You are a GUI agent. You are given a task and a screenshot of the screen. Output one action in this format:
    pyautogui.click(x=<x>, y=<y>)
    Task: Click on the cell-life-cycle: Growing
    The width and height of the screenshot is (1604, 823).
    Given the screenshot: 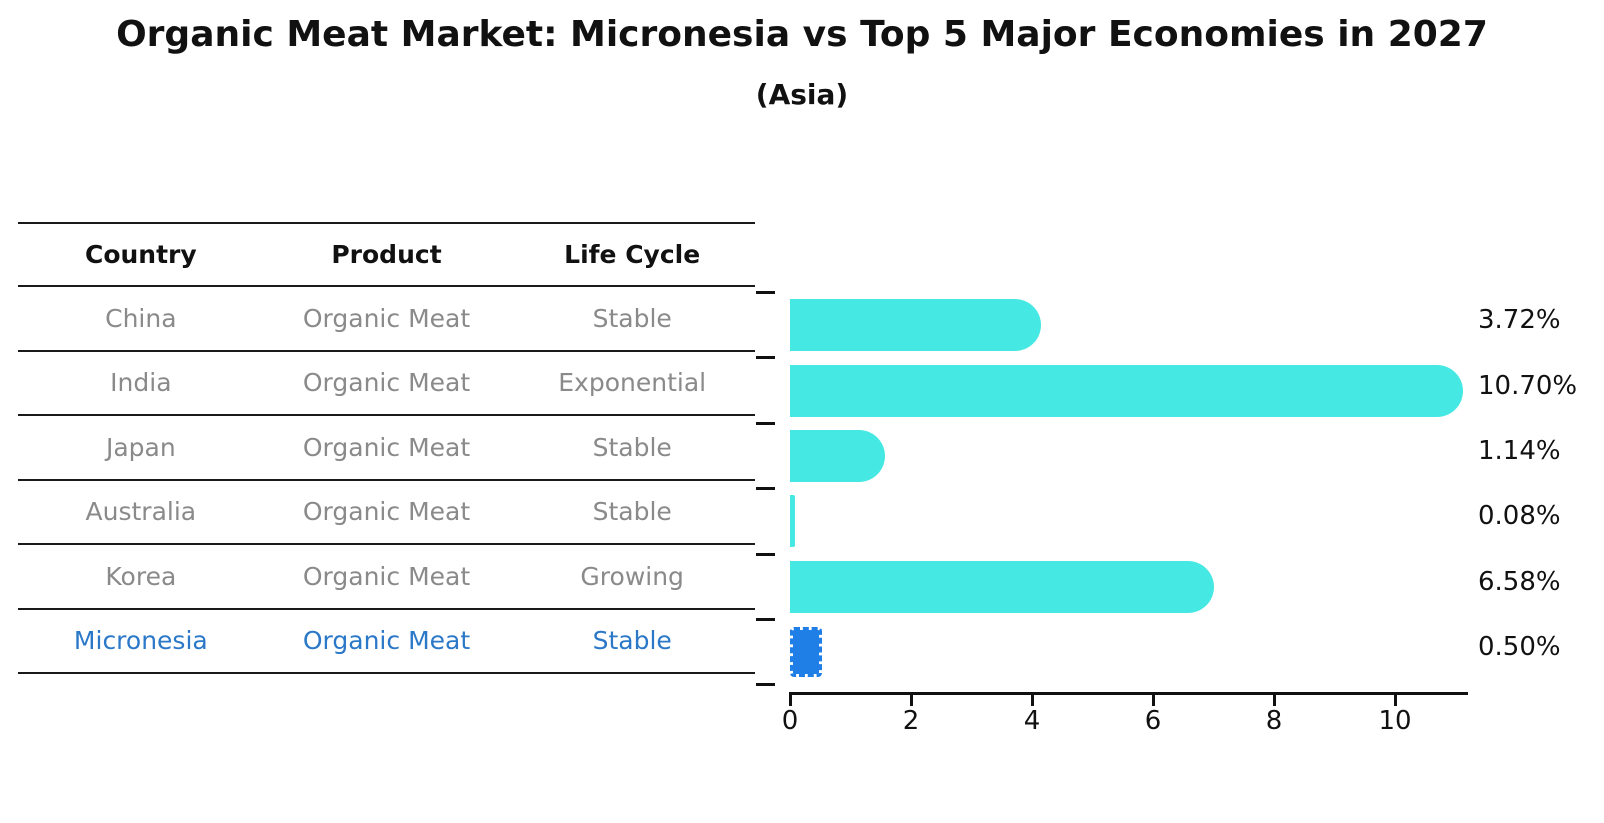 What is the action you would take?
    pyautogui.click(x=632, y=576)
    